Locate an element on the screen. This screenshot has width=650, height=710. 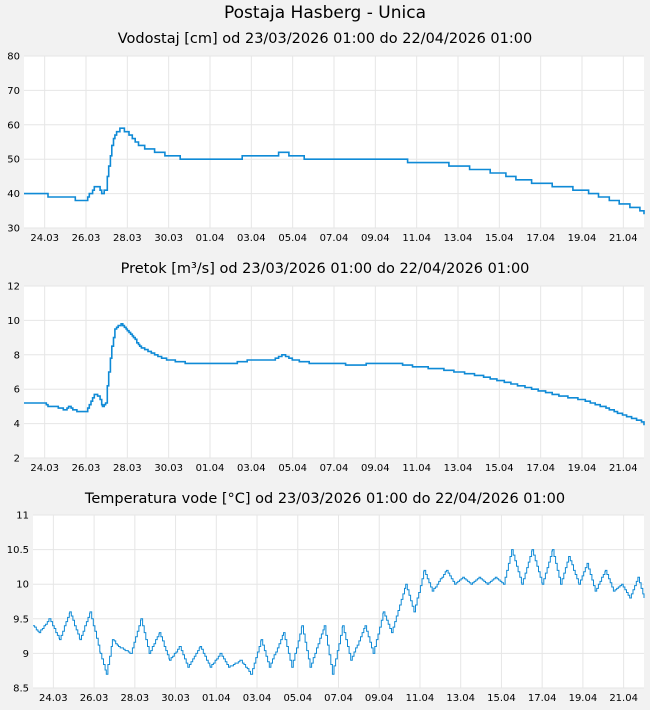
y-tick-label: 9.5 is located at coordinates (21, 619).